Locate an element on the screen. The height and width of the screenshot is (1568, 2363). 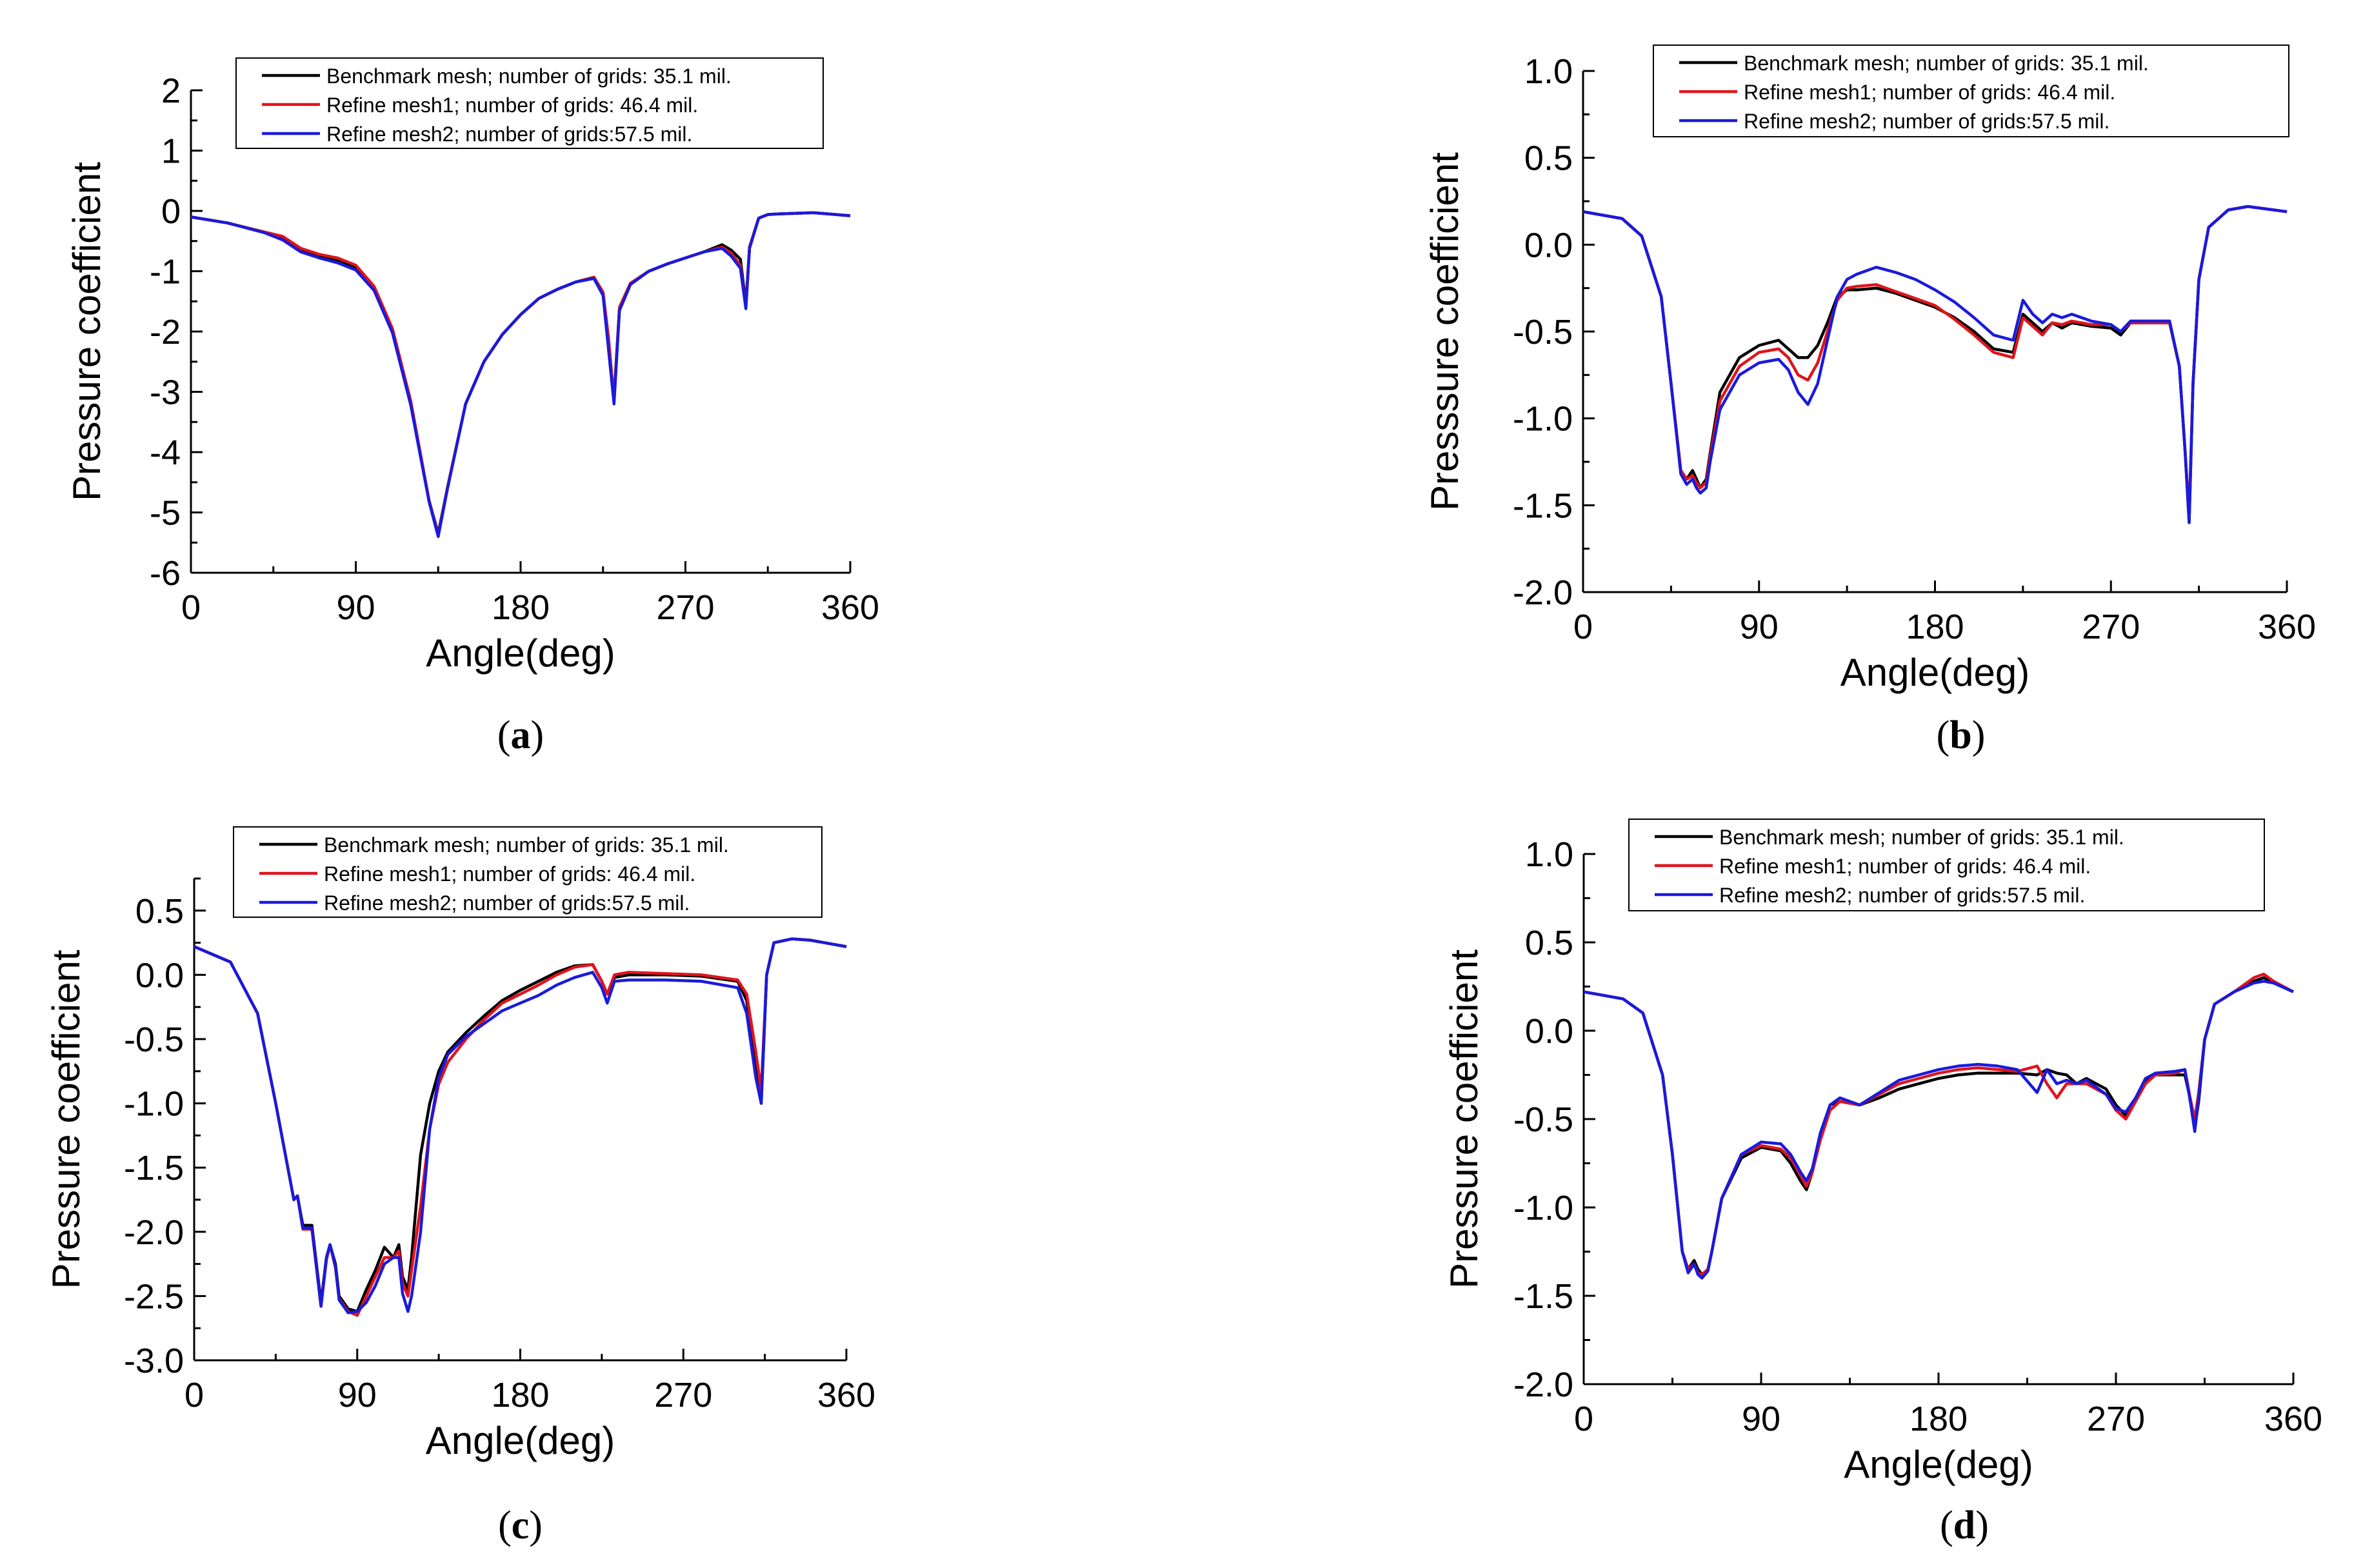
y-tick-label: 0 is located at coordinates (171, 211).